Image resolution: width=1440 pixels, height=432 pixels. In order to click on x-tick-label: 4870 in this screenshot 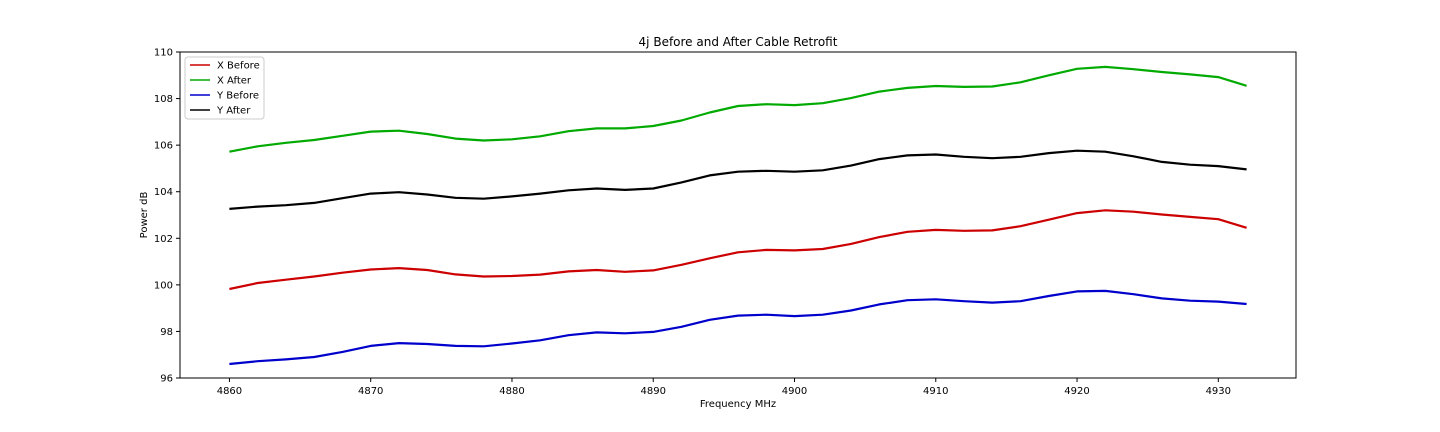, I will do `click(370, 391)`.